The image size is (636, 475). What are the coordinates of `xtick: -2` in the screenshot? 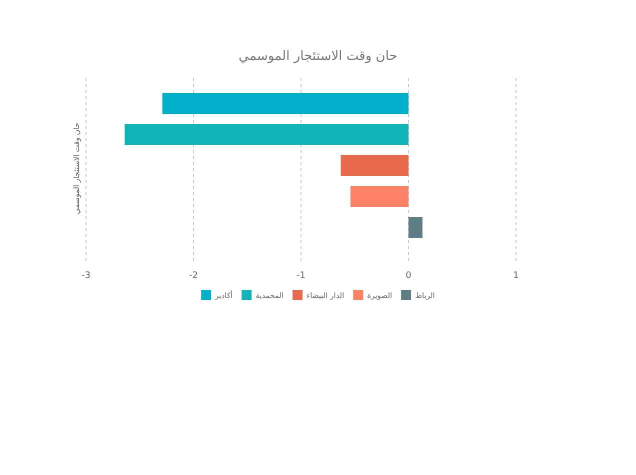 It's located at (193, 276).